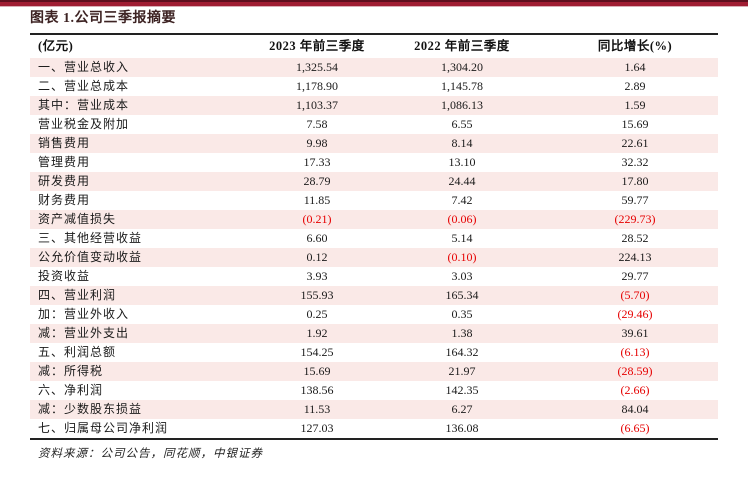 Image resolution: width=748 pixels, height=488 pixels. I want to click on cell-2022: 1,145.78, so click(462, 86).